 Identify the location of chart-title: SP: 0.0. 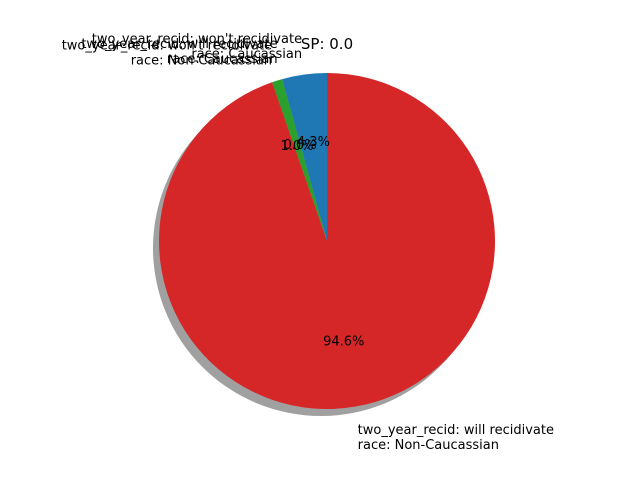
(327, 44).